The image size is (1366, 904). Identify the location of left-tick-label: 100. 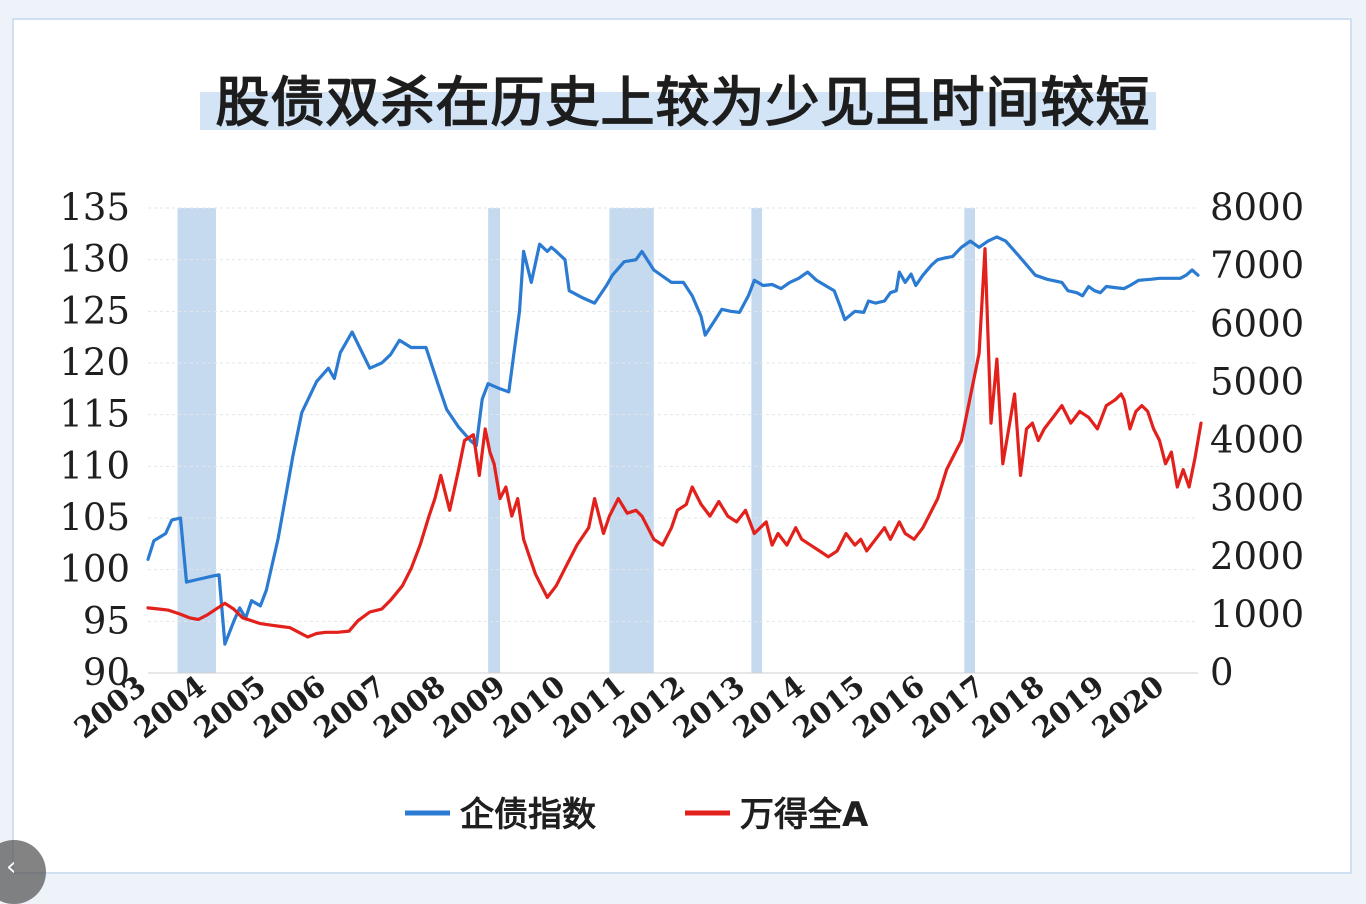
(94, 569).